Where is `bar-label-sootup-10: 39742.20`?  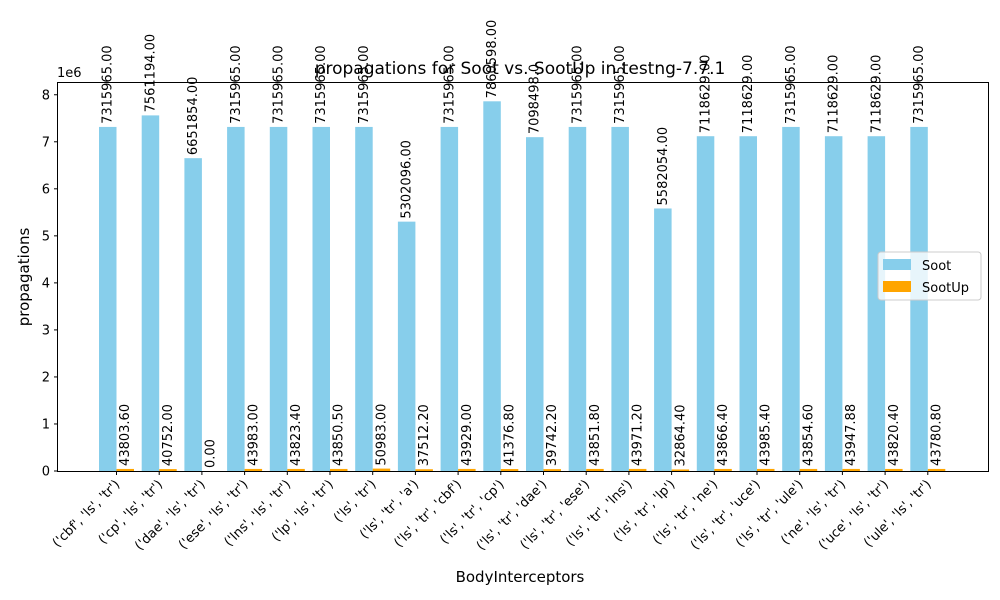
bar-label-sootup-10: 39742.20 is located at coordinates (552, 435).